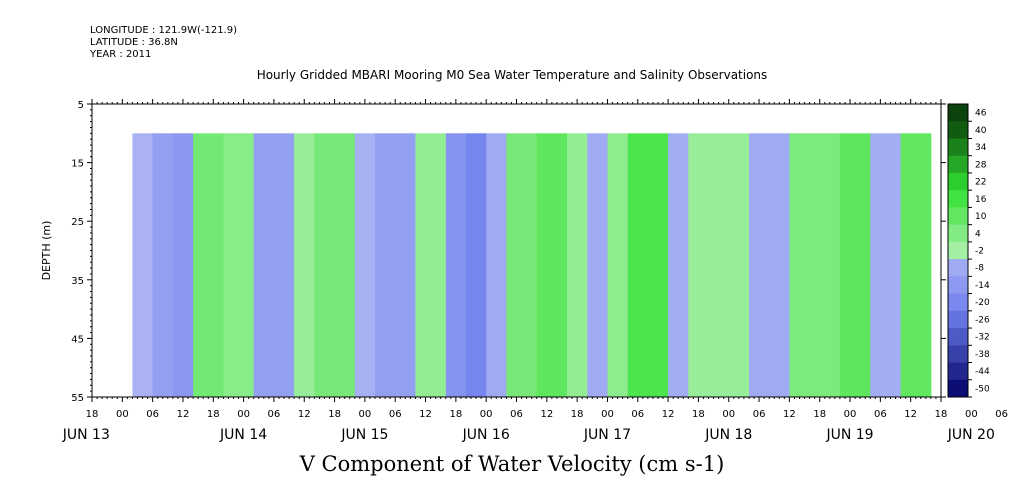 The width and height of the screenshot is (1009, 504). I want to click on colorbar-frame, so click(958, 250).